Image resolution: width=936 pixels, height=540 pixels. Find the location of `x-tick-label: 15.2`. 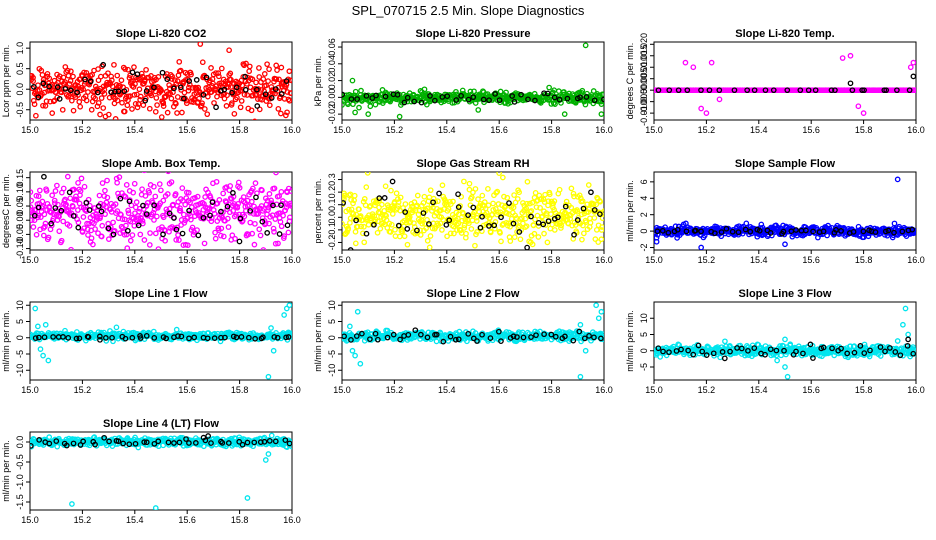

x-tick-label: 15.2 is located at coordinates (83, 260).